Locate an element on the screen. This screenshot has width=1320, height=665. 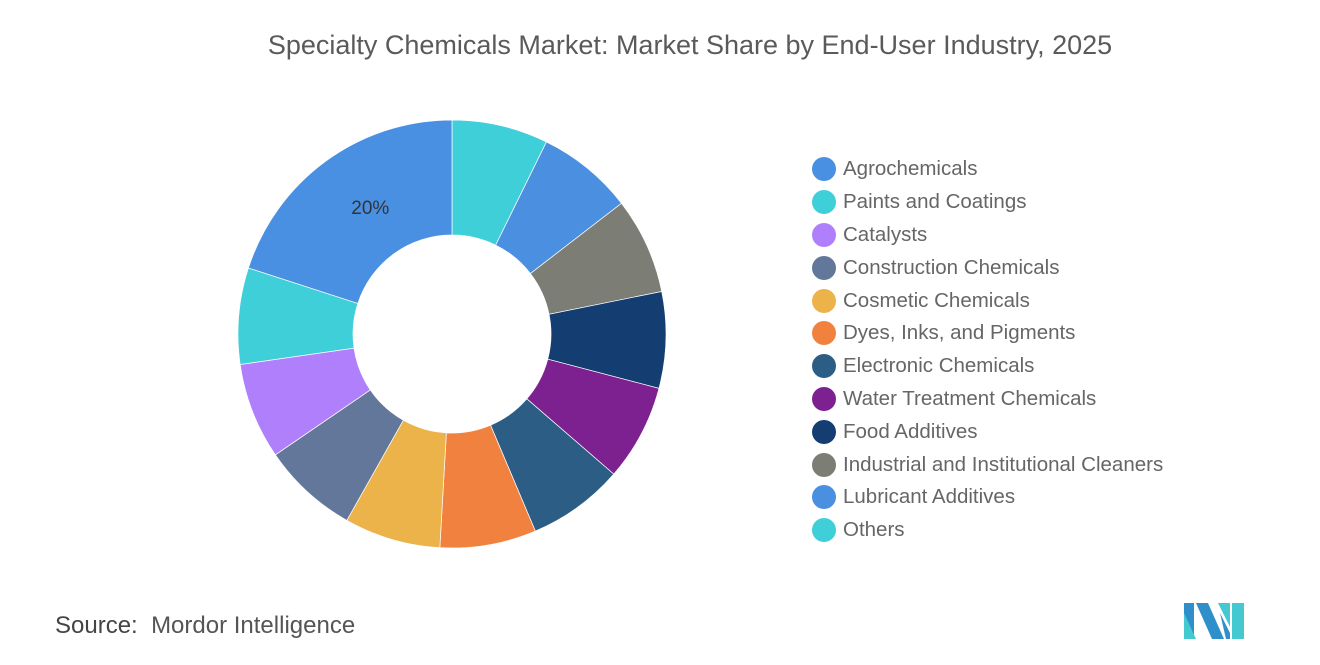
legend-label: Paints and Coatings is located at coordinates (935, 202).